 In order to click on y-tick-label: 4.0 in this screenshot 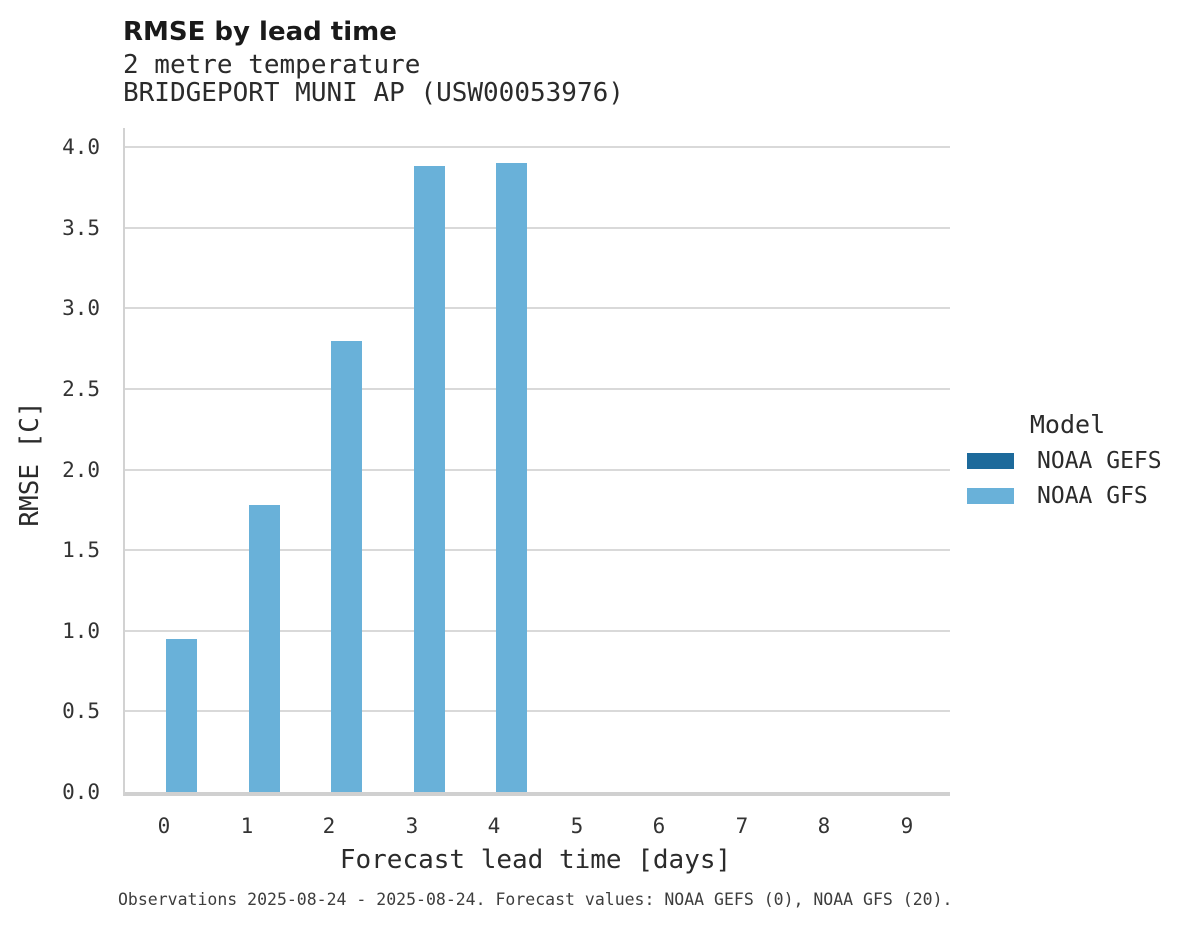, I will do `click(81, 147)`.